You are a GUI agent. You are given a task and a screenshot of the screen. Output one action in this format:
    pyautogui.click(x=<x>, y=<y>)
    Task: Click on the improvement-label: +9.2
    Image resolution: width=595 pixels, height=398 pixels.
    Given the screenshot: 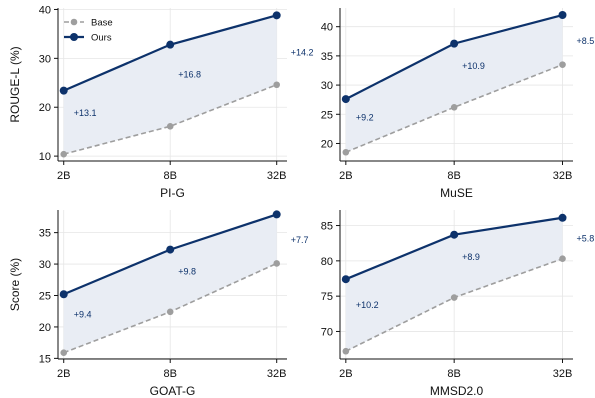 What is the action you would take?
    pyautogui.click(x=365, y=117)
    